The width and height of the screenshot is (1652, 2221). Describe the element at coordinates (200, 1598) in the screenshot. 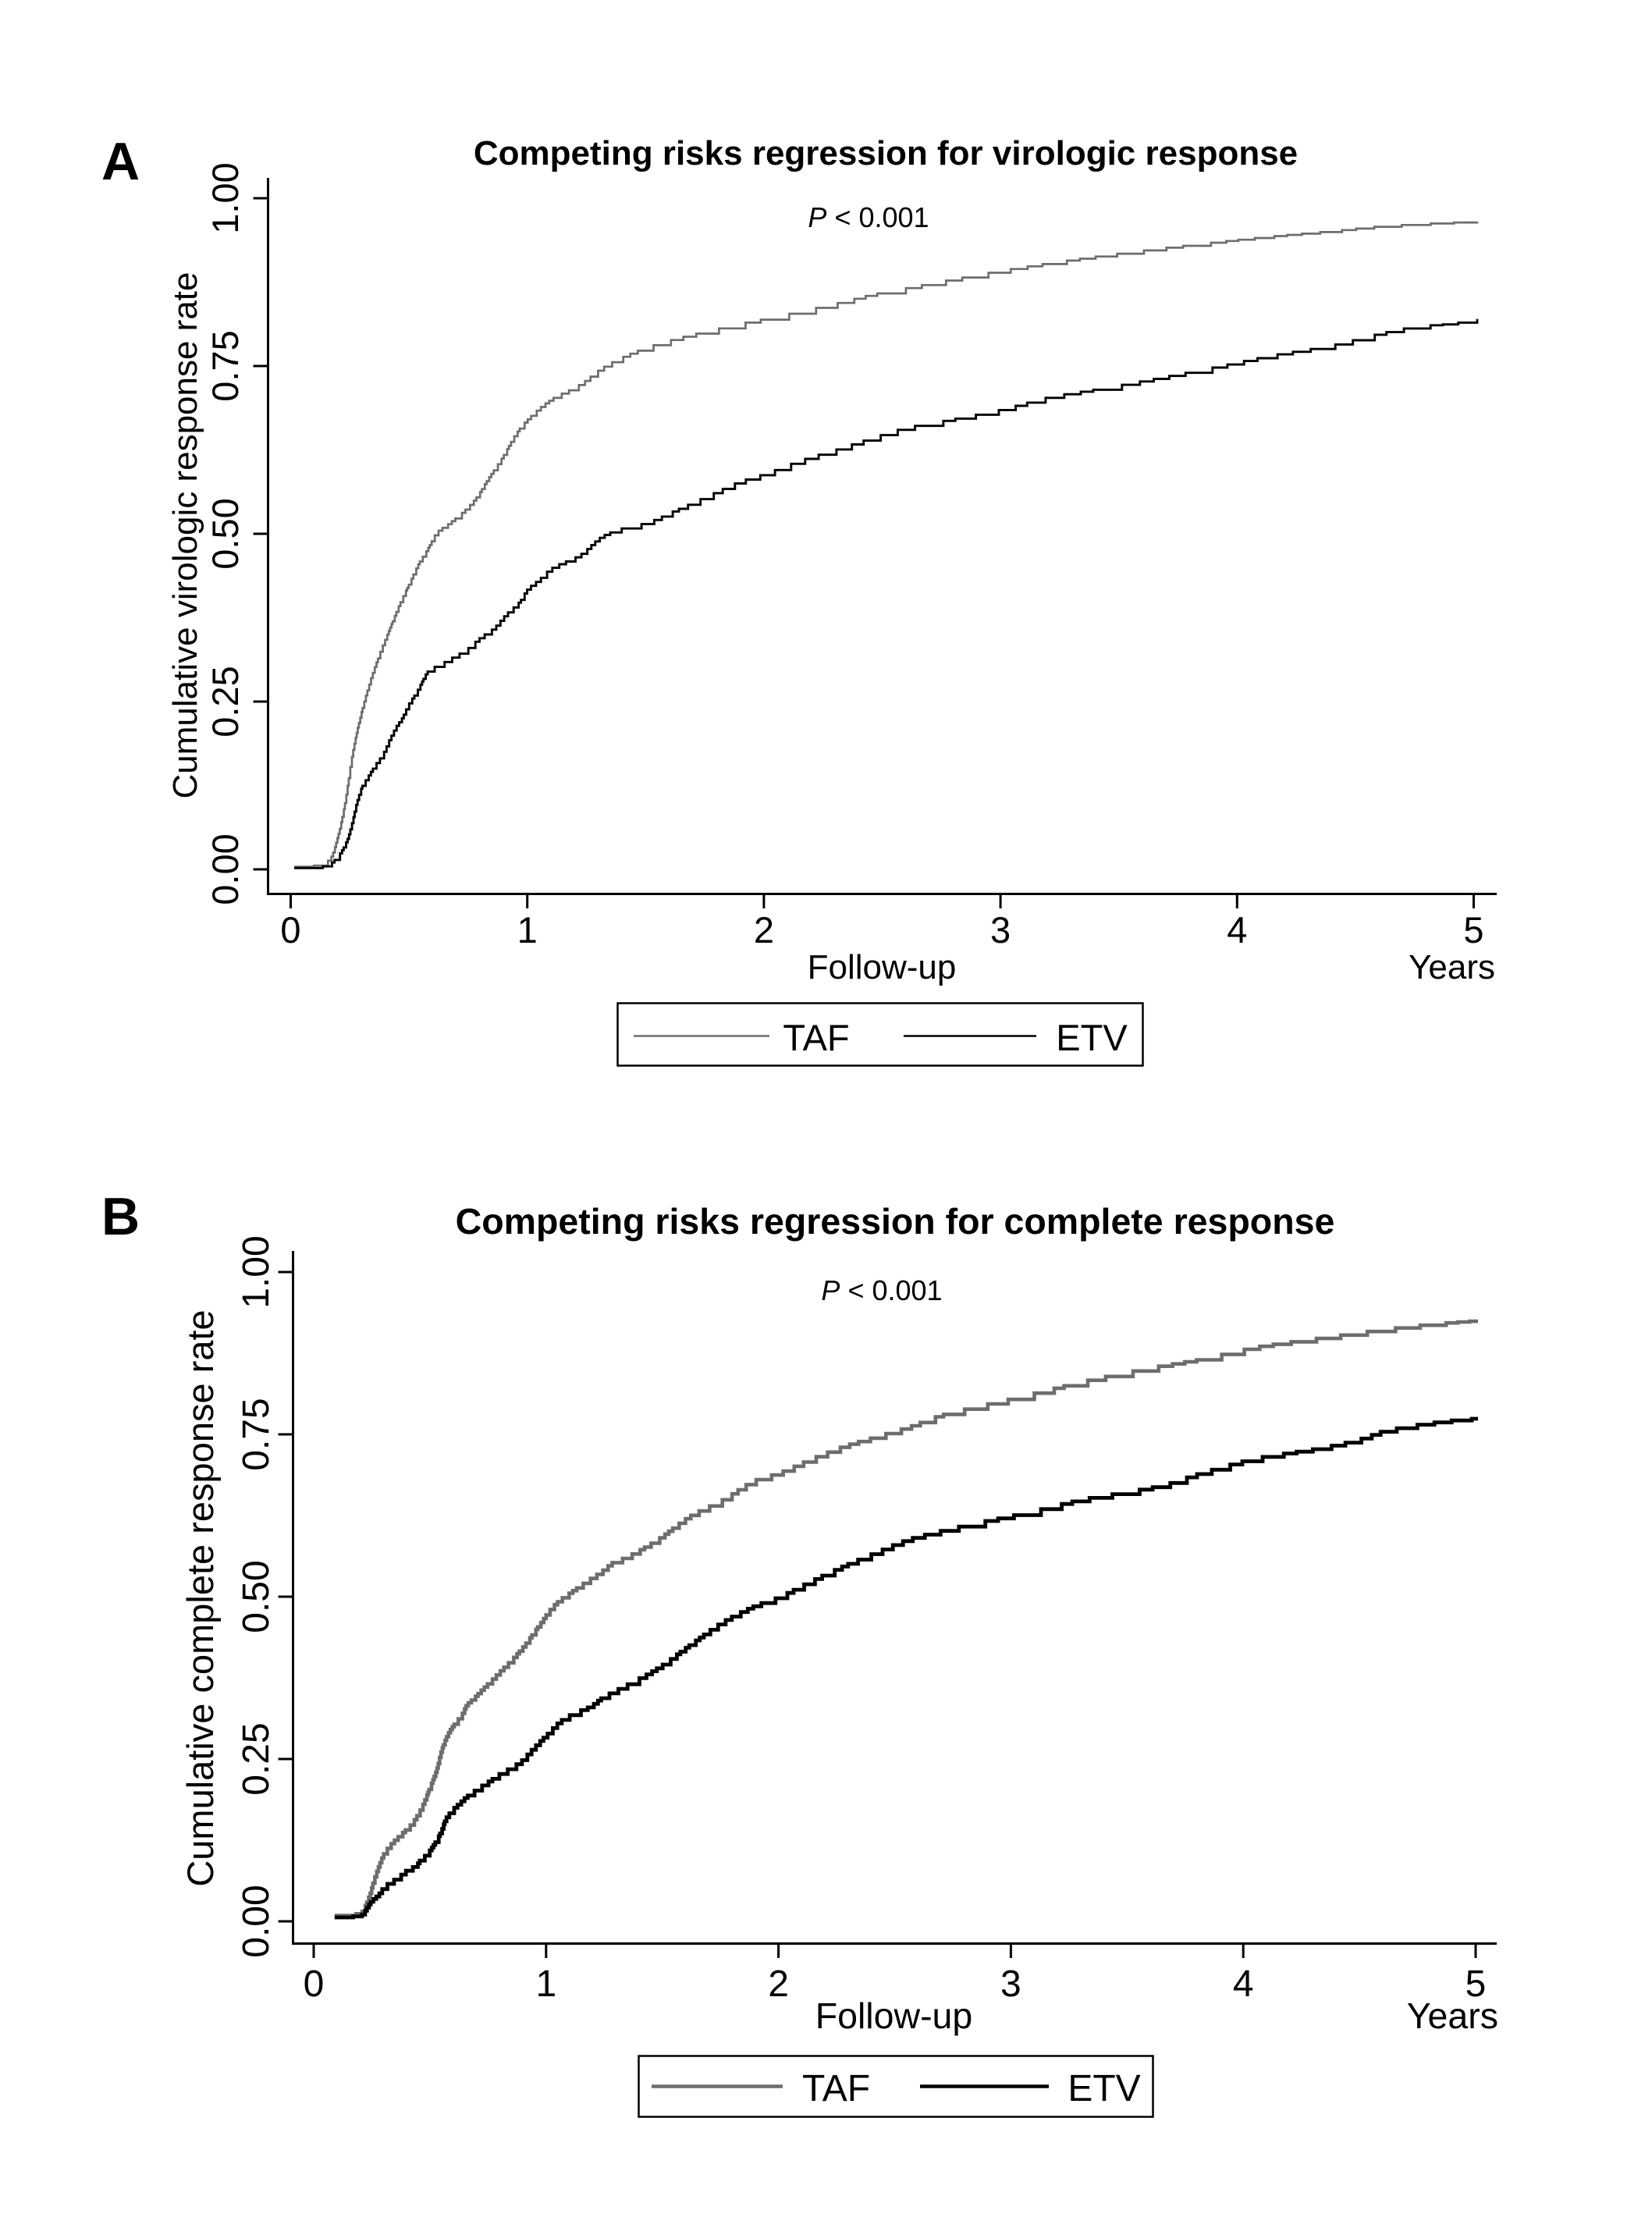

I see `svg-text:Cumulative complete response r: Cumulative complete response rate` at that location.